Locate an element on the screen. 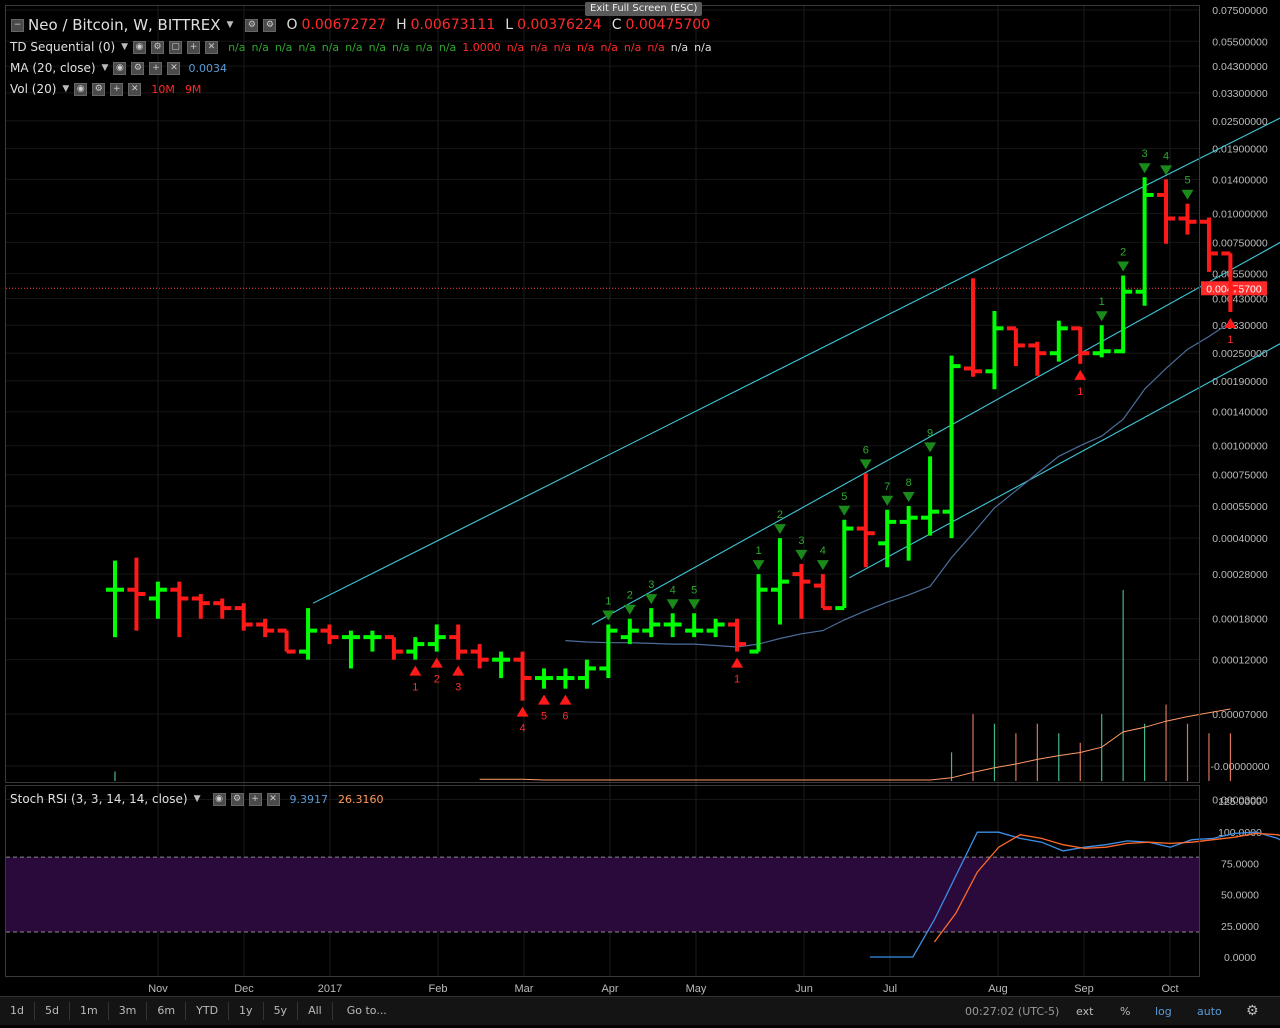 Image resolution: width=1280 pixels, height=1028 pixels. td-count-label: 9 is located at coordinates (930, 433).